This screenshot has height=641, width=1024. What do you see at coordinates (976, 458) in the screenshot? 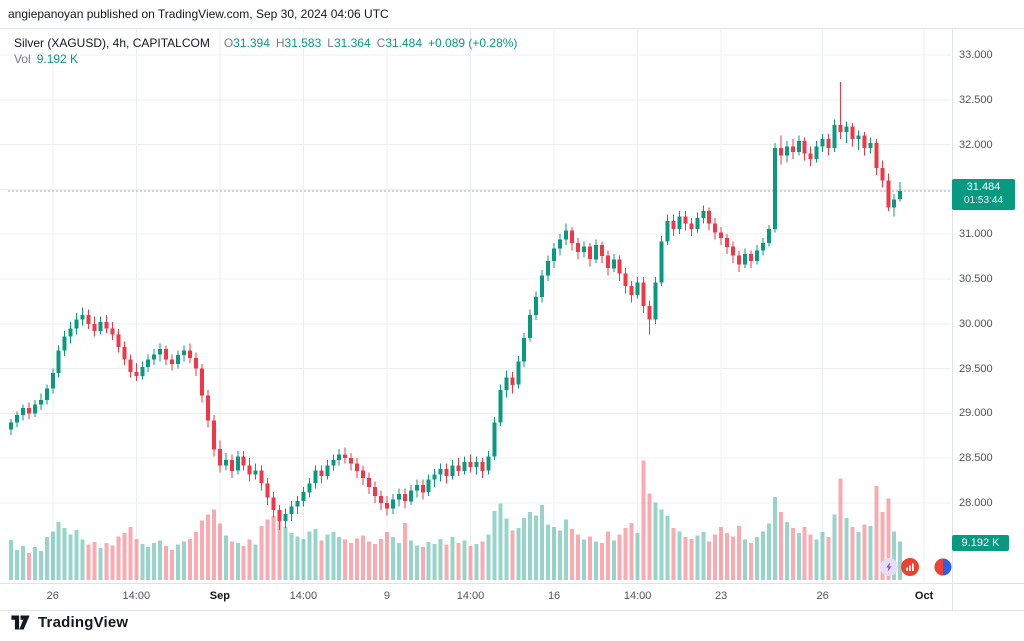
I see `price-tick-label: 28.500` at bounding box center [976, 458].